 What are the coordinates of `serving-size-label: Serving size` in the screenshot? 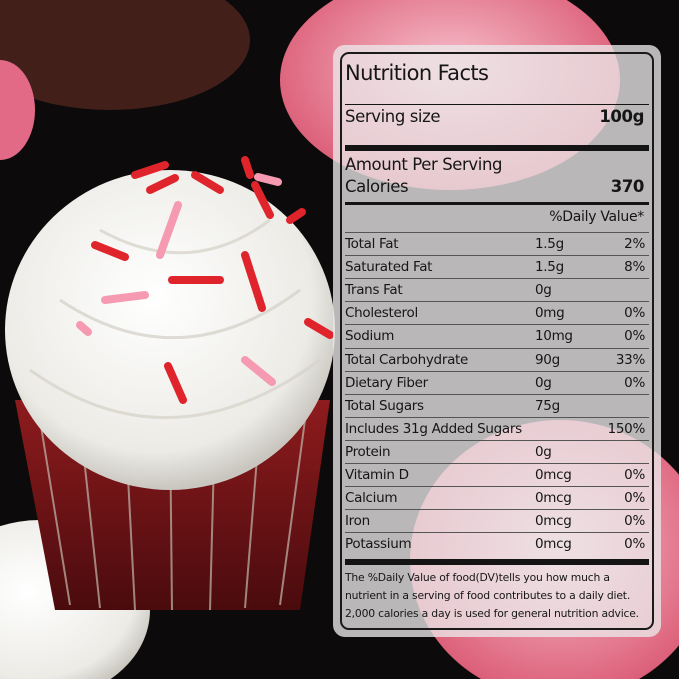 It's located at (393, 116).